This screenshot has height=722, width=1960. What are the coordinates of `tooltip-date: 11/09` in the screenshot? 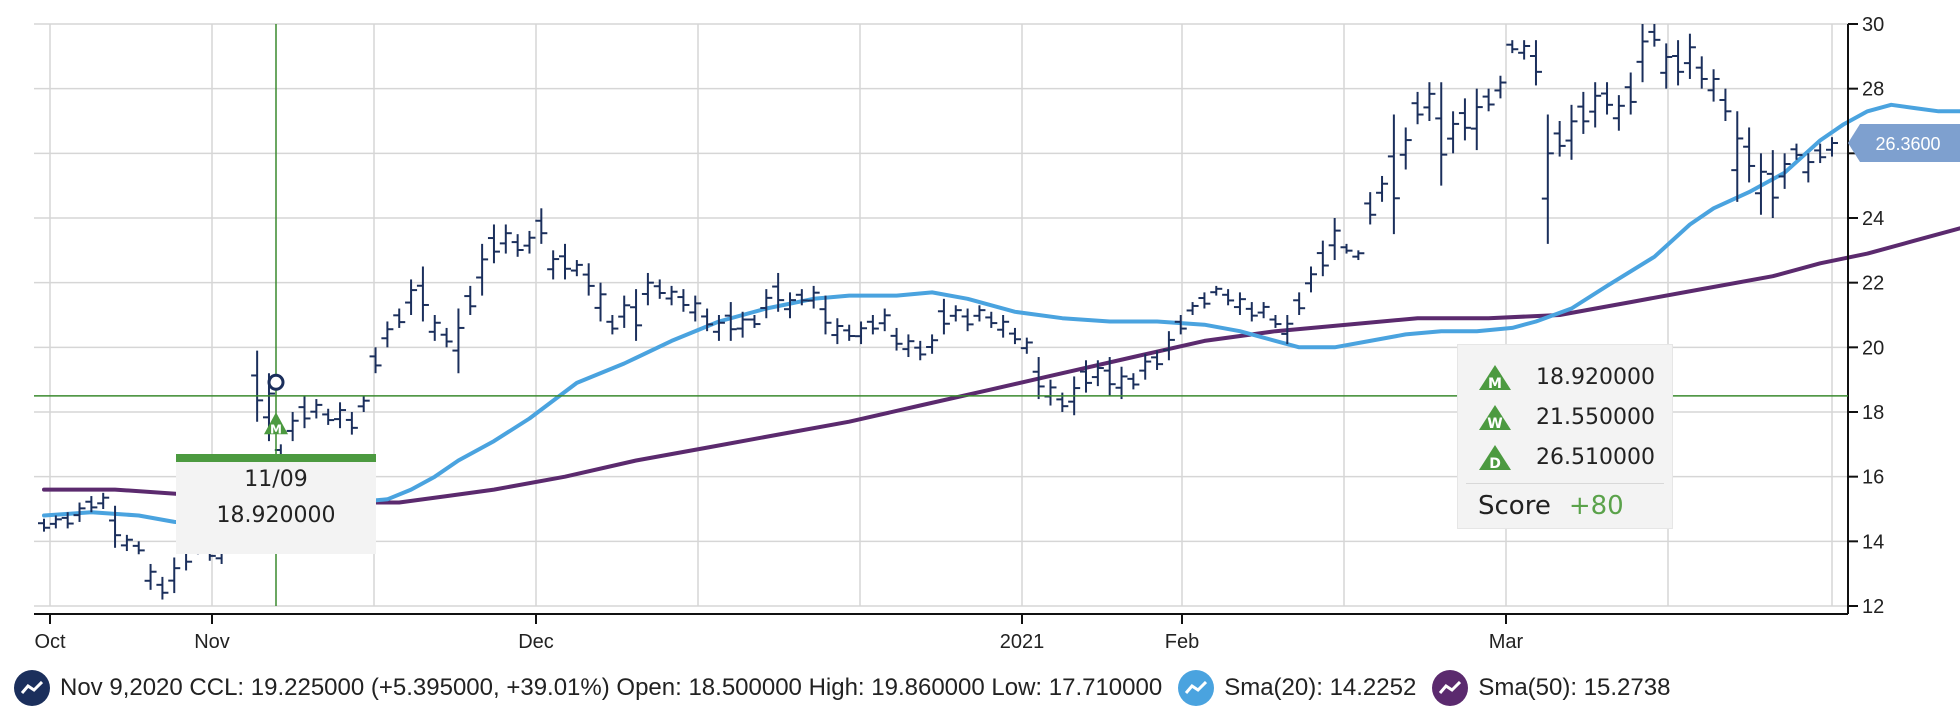 It's located at (276, 479).